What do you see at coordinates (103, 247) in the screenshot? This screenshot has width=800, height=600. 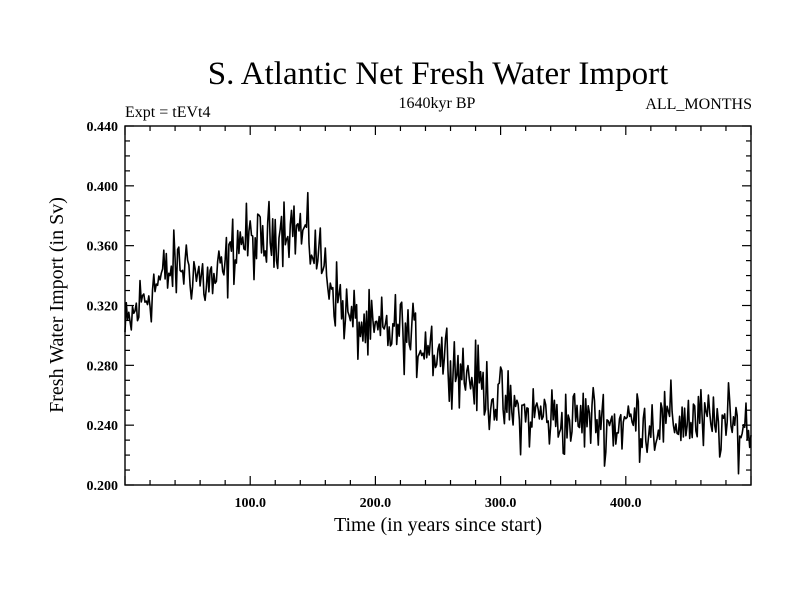 I see `y-tick-label: 0.360` at bounding box center [103, 247].